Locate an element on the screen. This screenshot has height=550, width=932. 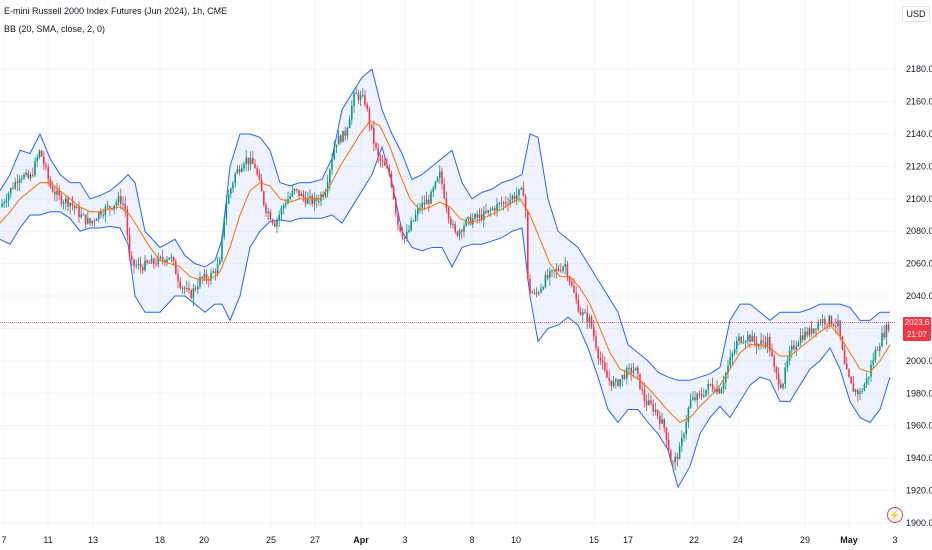
x-tick-label: 29 is located at coordinates (805, 540).